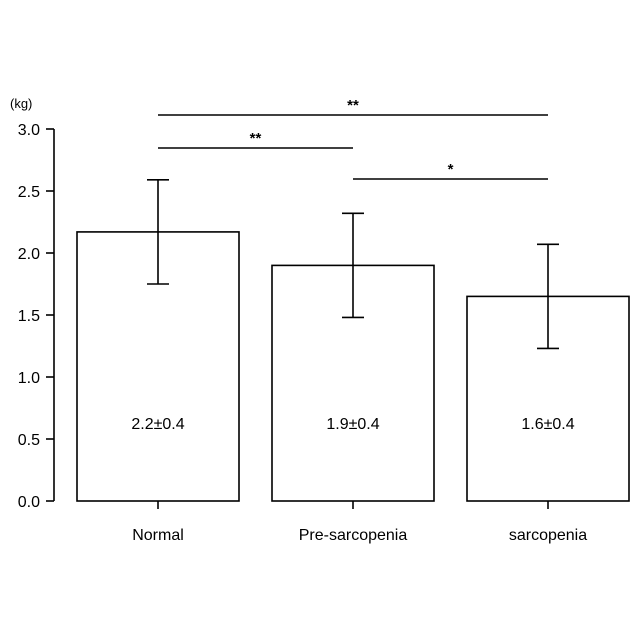 Image resolution: width=640 pixels, height=640 pixels. I want to click on y-unit-label: (kg), so click(21, 103).